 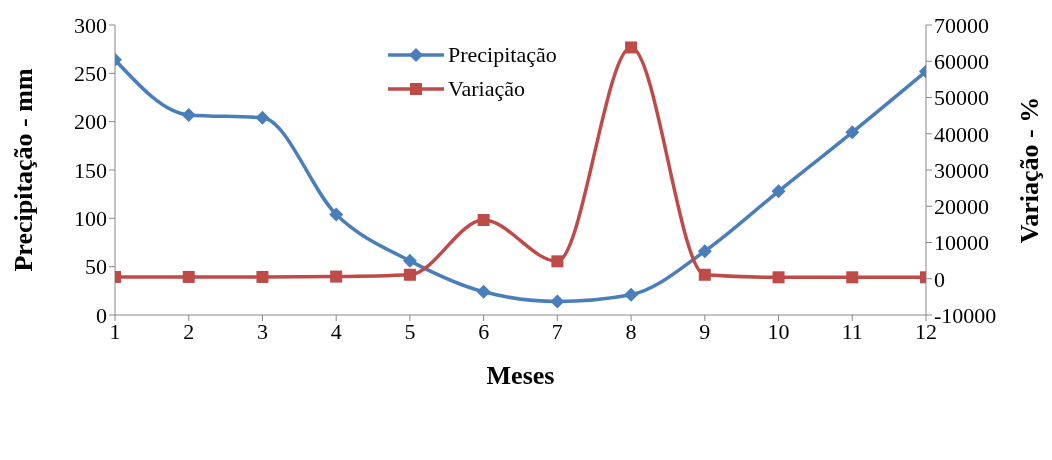 I want to click on y-axis-title: Precipitação - mm, so click(x=24, y=170).